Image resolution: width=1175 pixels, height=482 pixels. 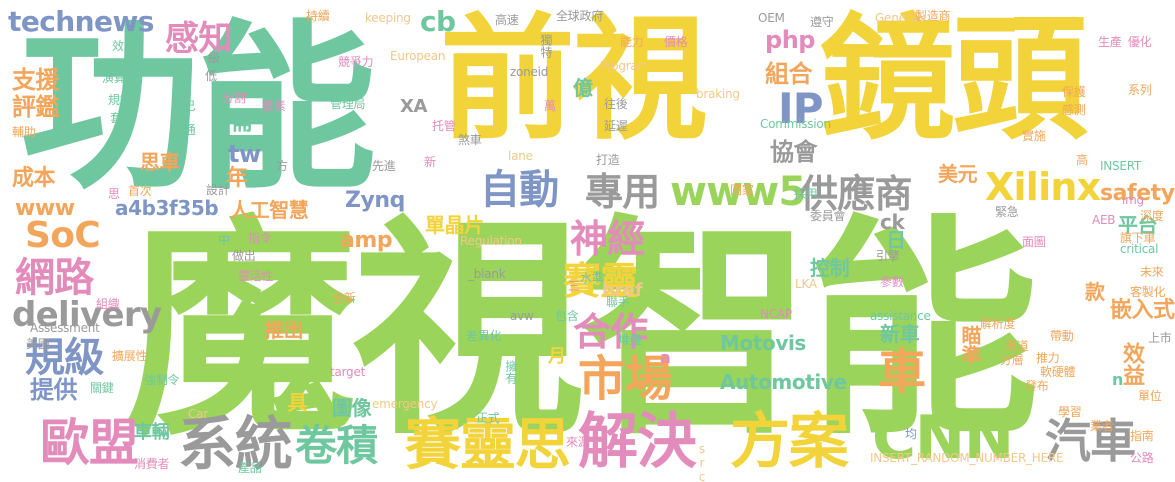 What do you see at coordinates (1142, 458) in the screenshot?
I see `word-cloud-word: 公路` at bounding box center [1142, 458].